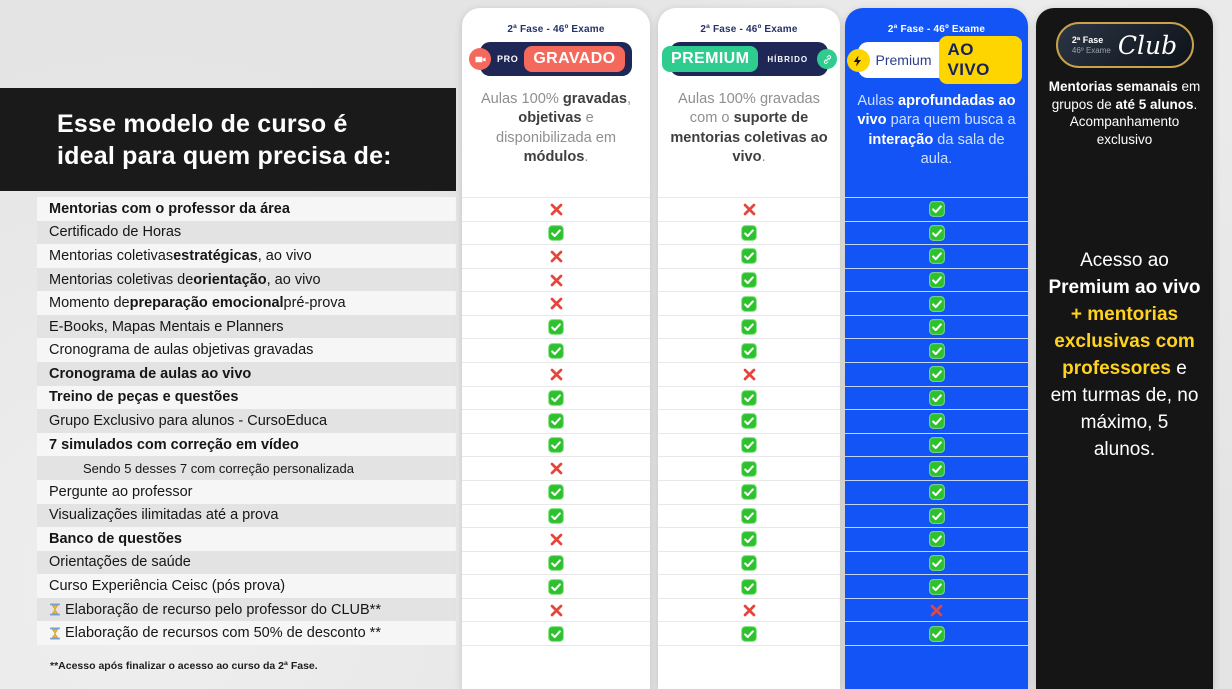 The width and height of the screenshot is (1232, 689). What do you see at coordinates (55, 609) in the screenshot?
I see `hourglass-icon` at bounding box center [55, 609].